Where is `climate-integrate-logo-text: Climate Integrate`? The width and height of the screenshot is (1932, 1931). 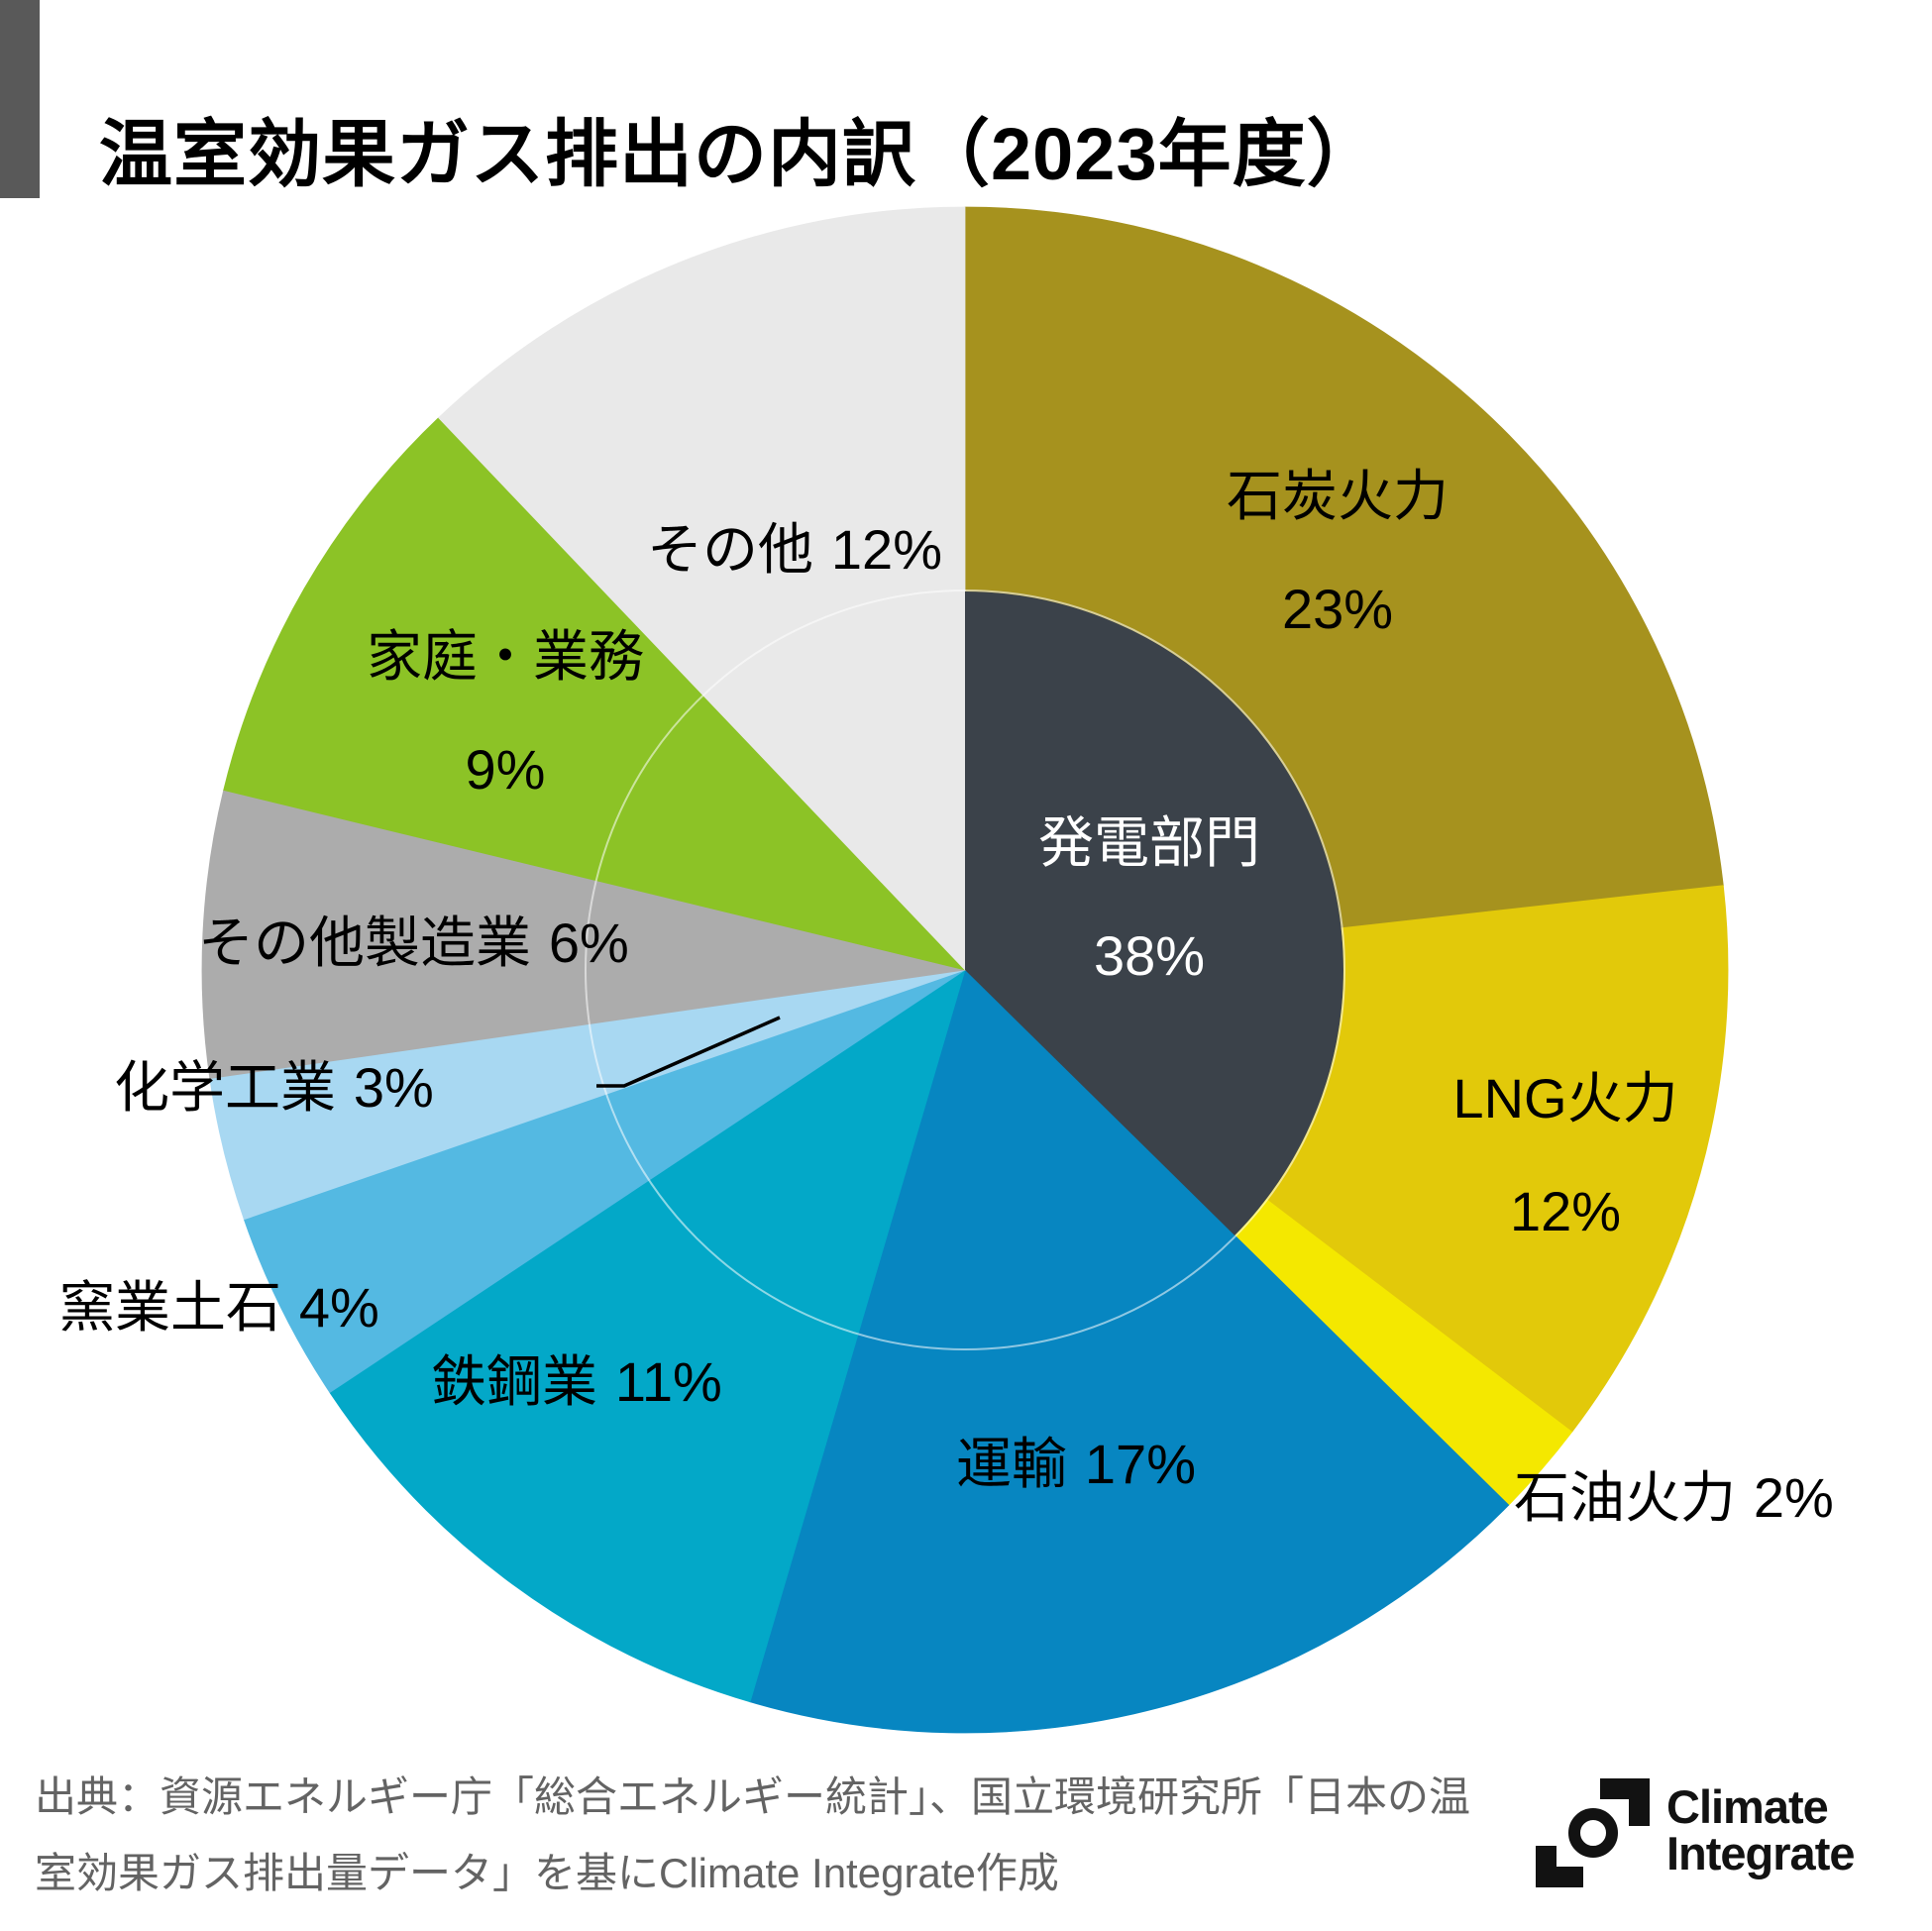 climate-integrate-logo-text: Climate Integrate is located at coordinates (1760, 1830).